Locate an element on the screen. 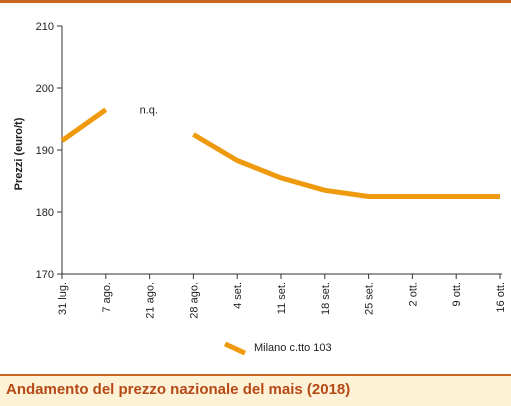 This screenshot has width=511, height=406. y-tick-label: 180 is located at coordinates (45, 213).